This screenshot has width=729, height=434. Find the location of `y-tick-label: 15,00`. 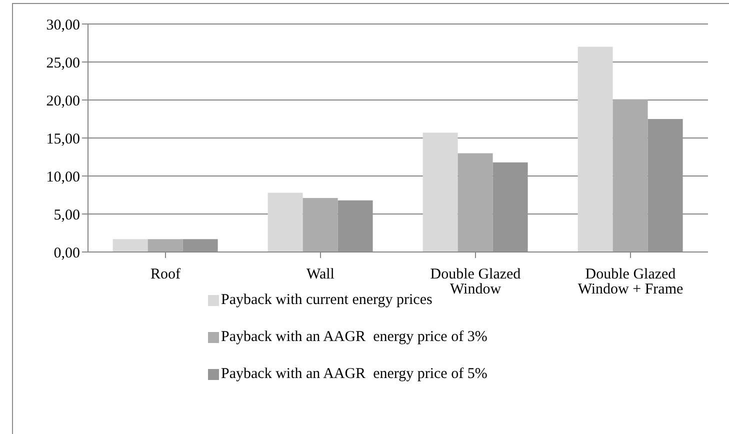

y-tick-label: 15,00 is located at coordinates (63, 139).